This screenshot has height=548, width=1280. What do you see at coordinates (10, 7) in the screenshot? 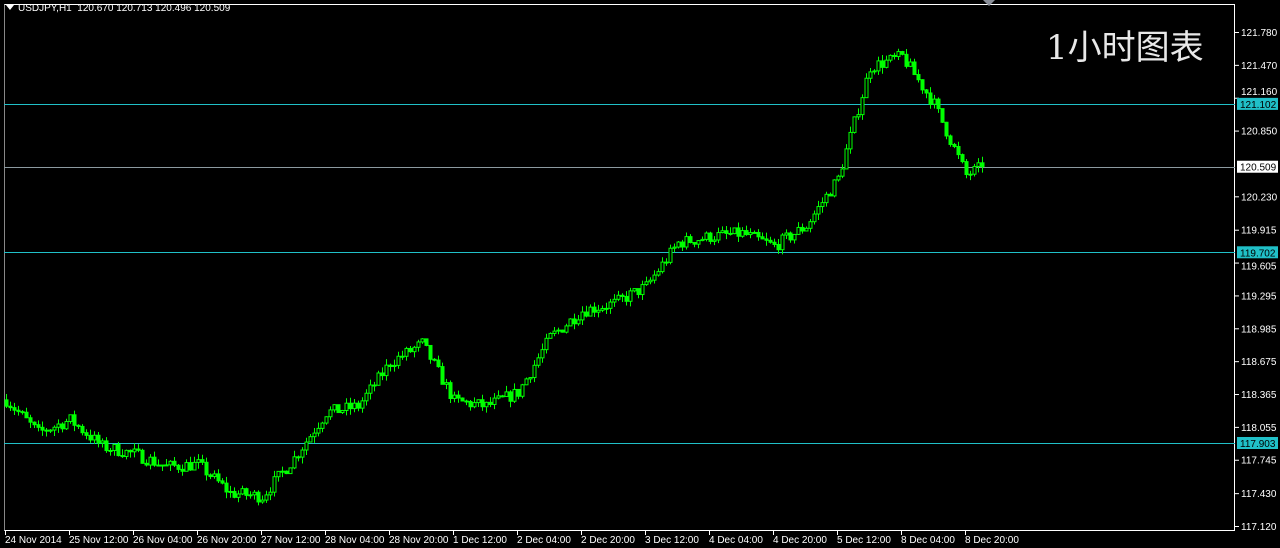
I see `dropdown-triangle-icon` at bounding box center [10, 7].